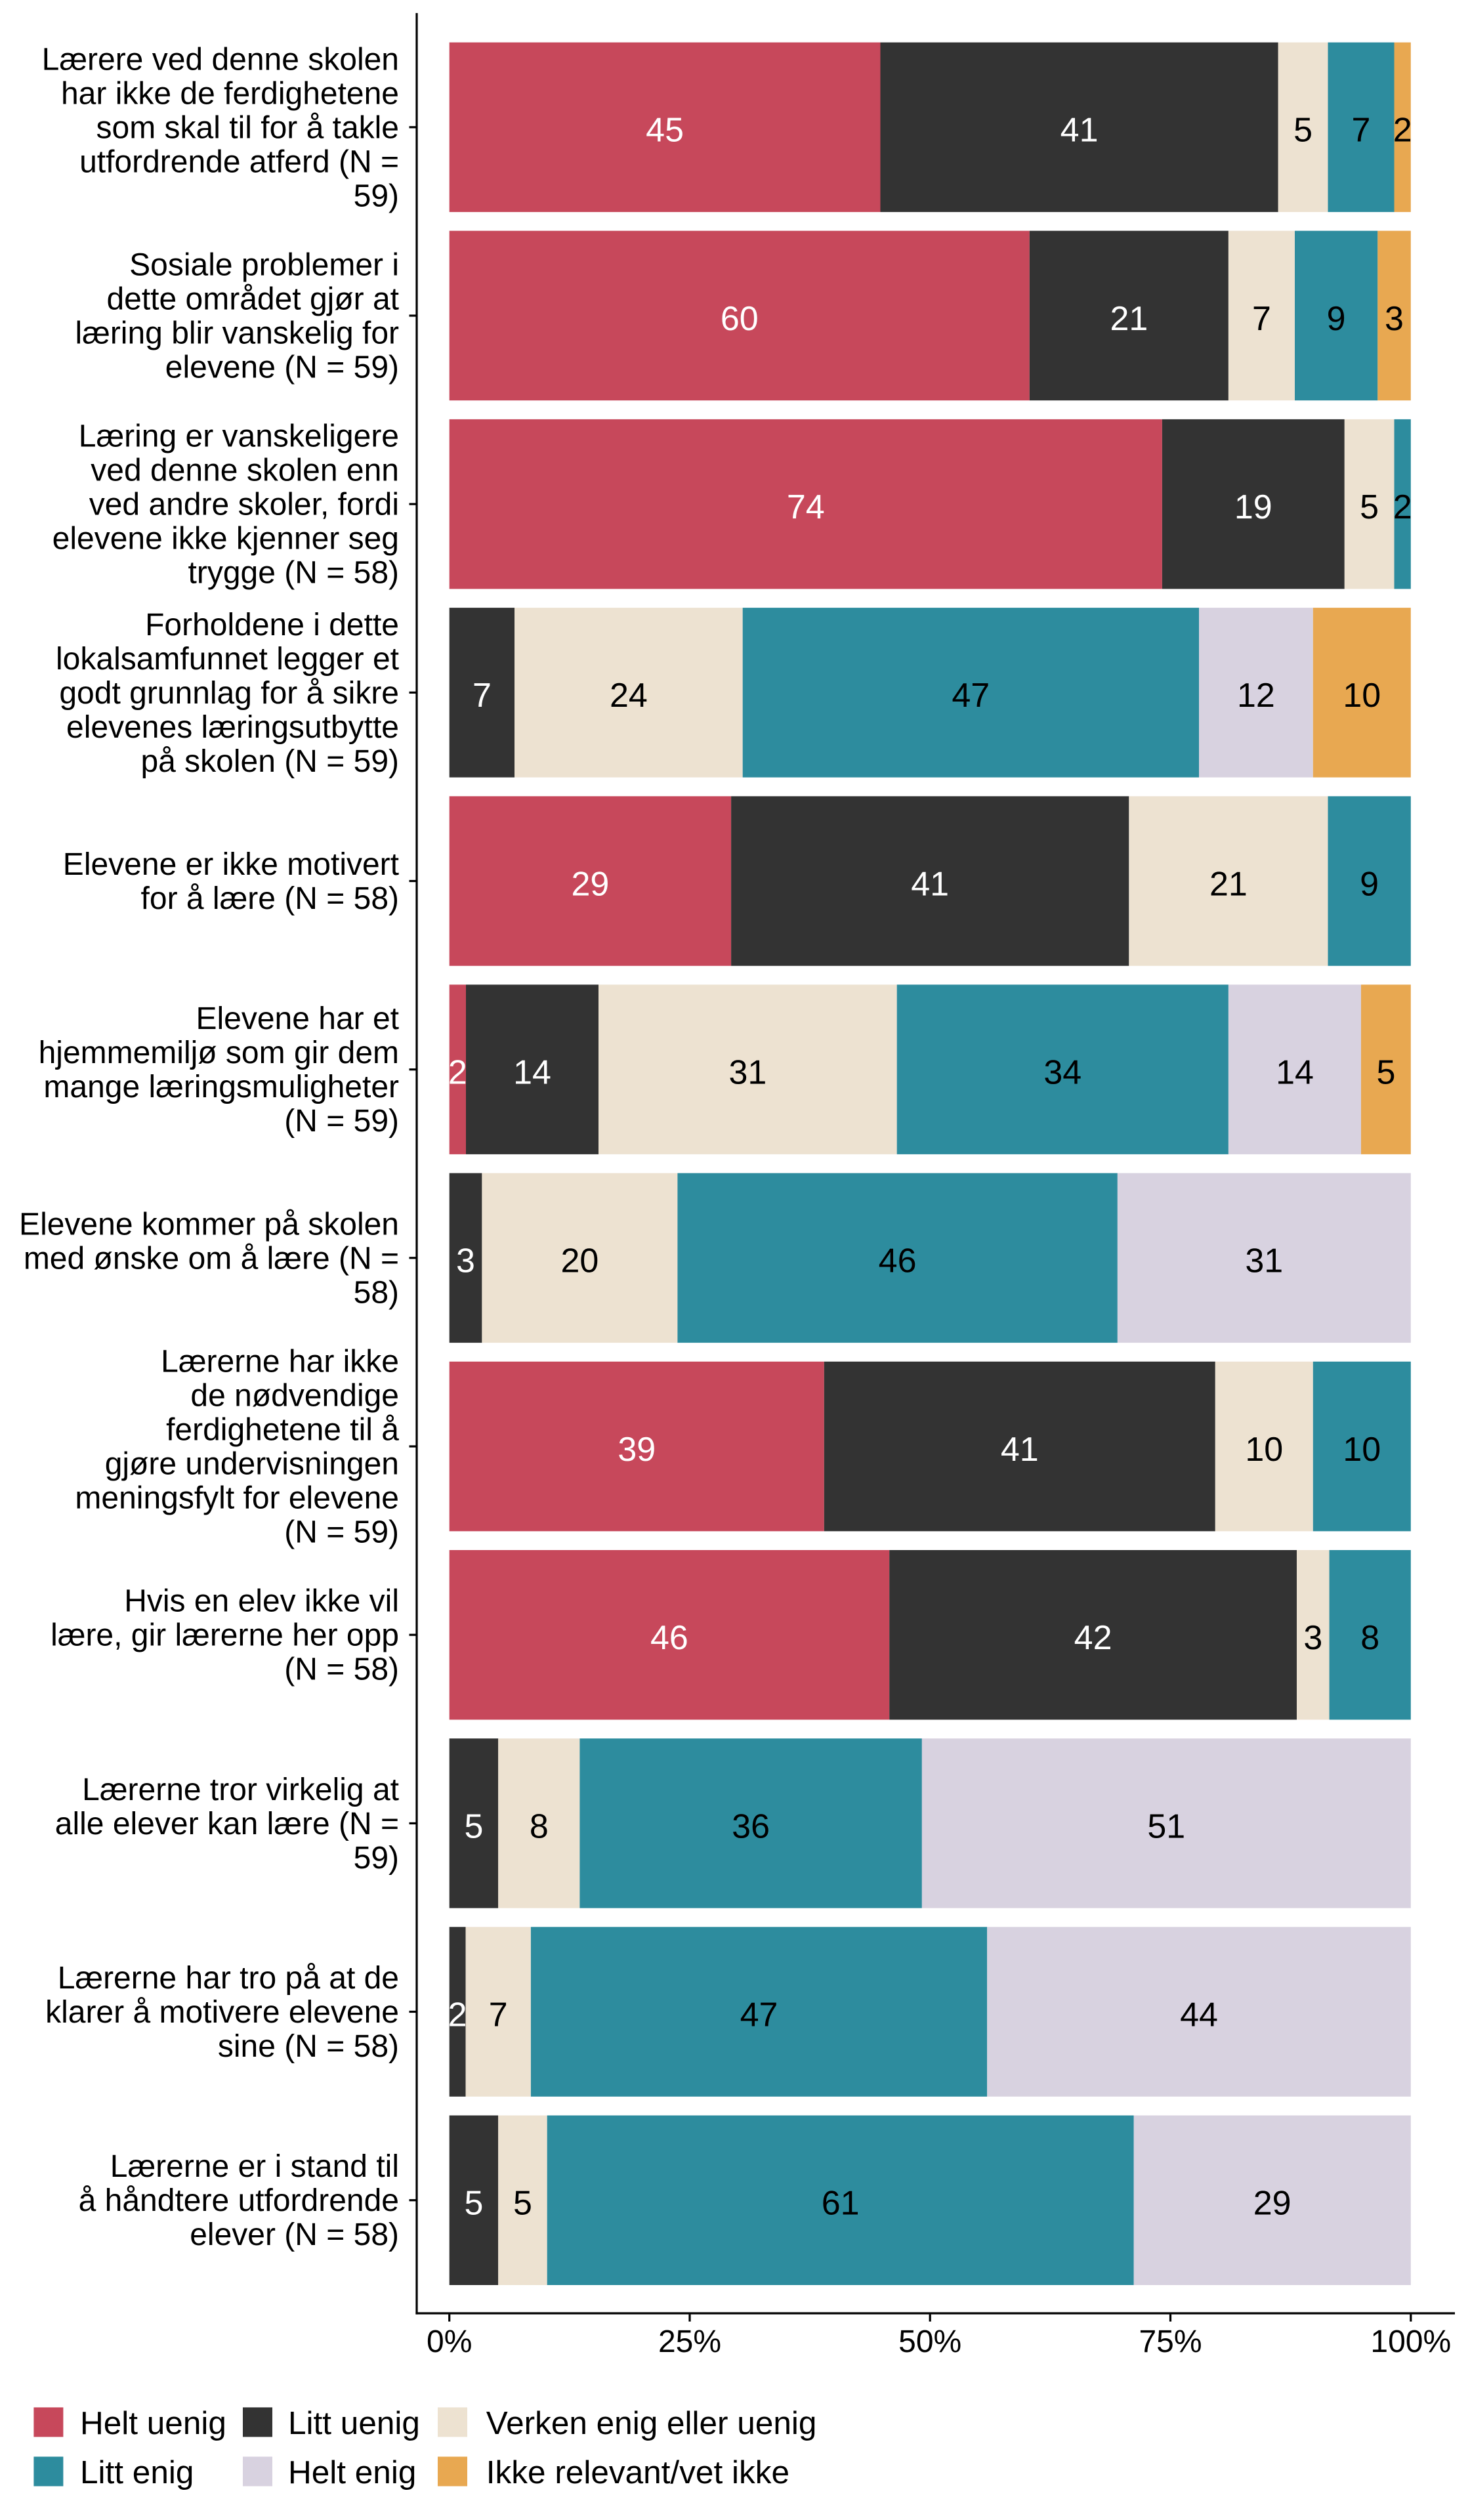 Image resolution: width=1470 pixels, height=2520 pixels. What do you see at coordinates (751, 1826) in the screenshot?
I see `svg-text: 36` at bounding box center [751, 1826].